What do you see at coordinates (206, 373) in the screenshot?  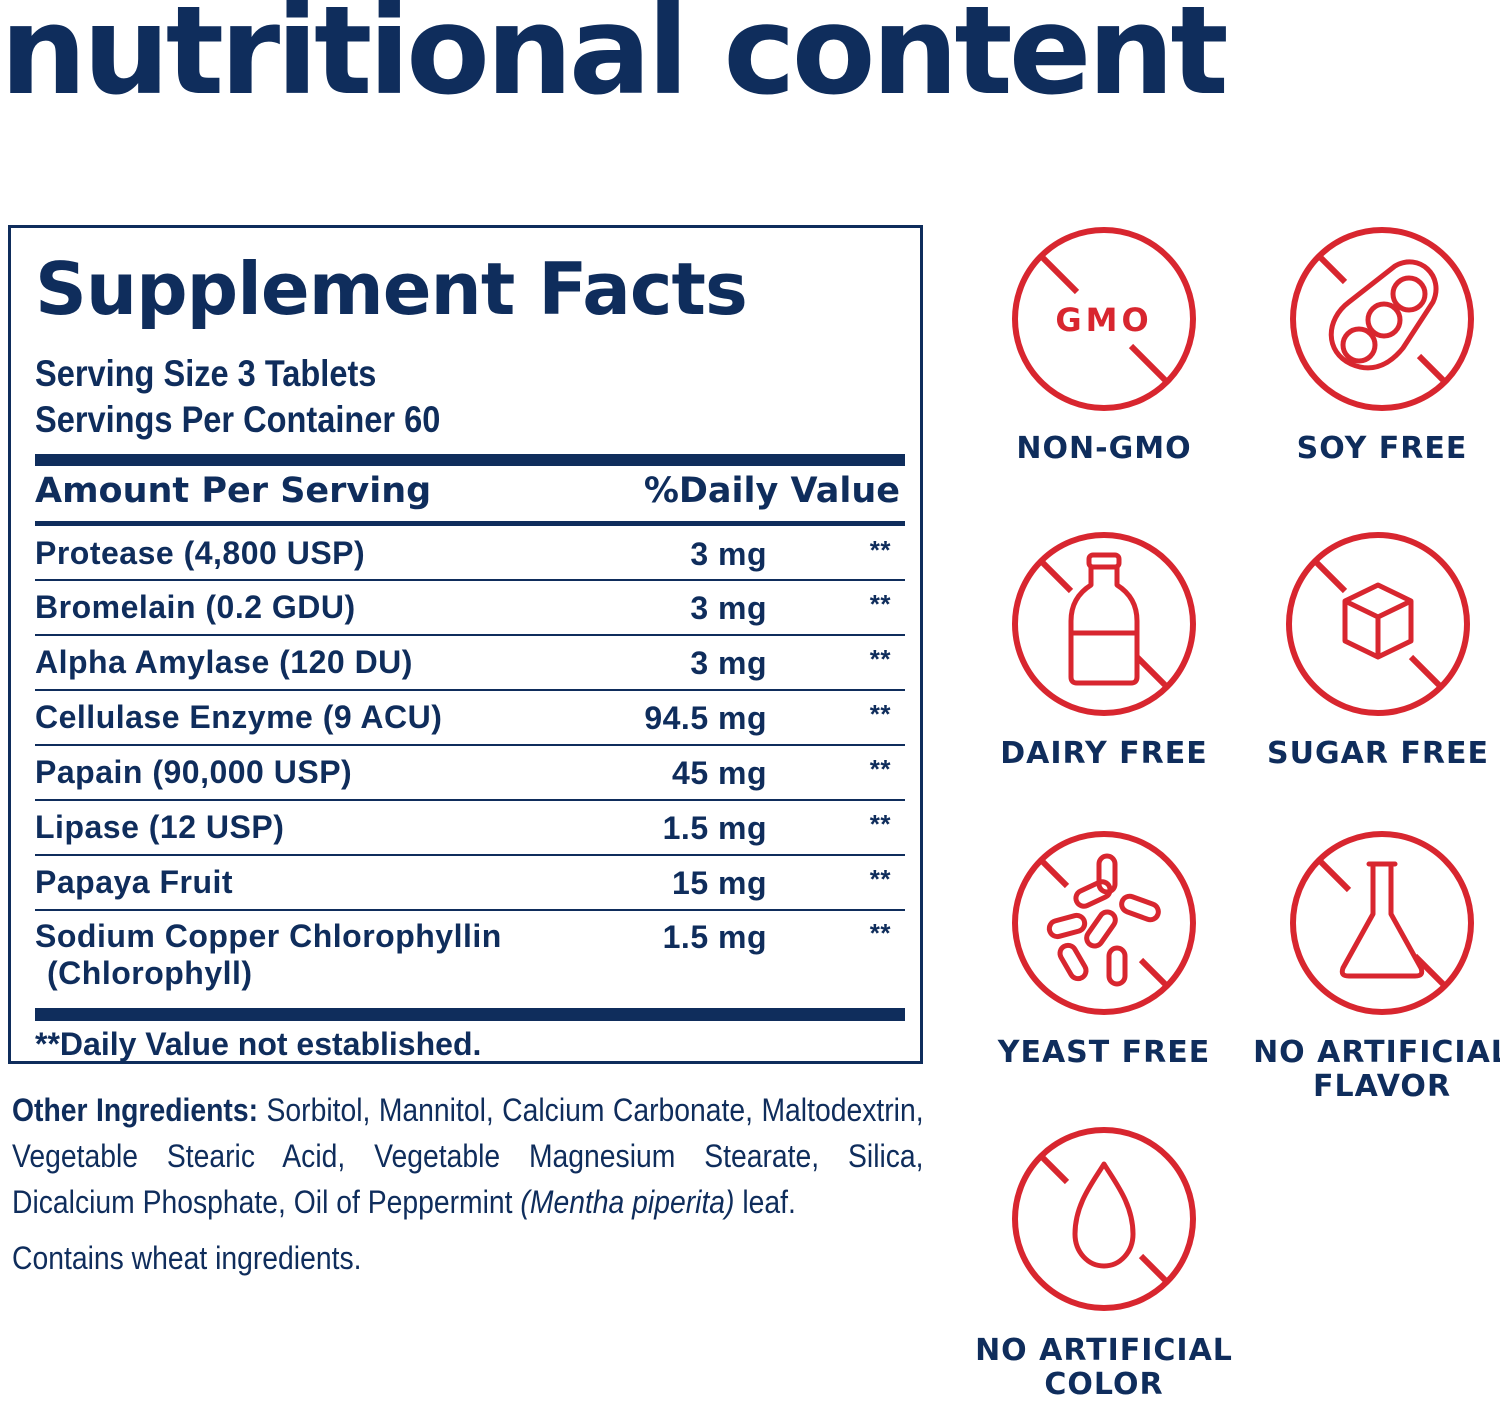 I see `serving-size: Serving Size 3 Tablets` at bounding box center [206, 373].